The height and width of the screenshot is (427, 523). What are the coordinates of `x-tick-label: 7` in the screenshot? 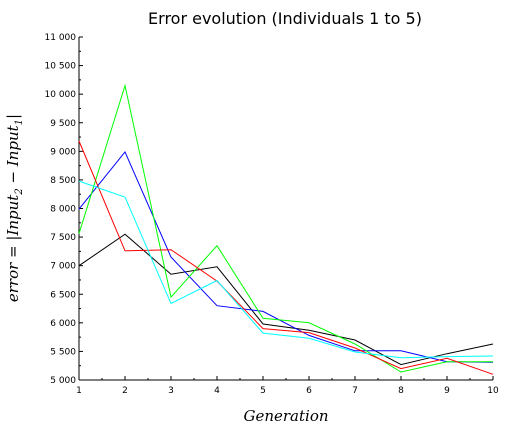 It's located at (355, 391).